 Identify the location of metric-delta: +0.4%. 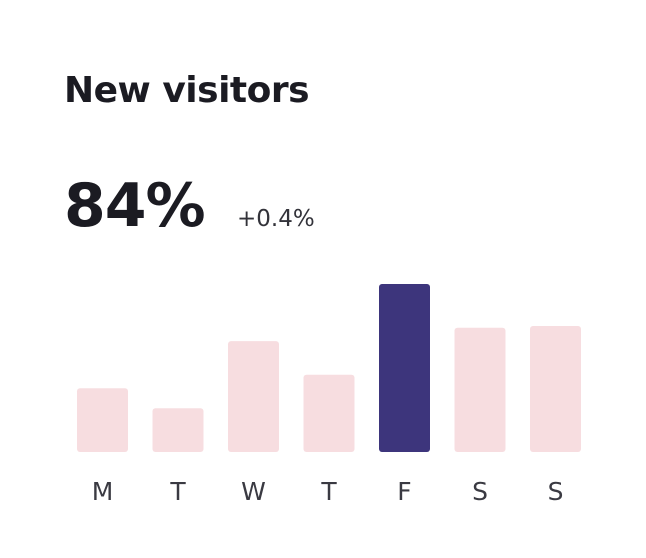
(276, 219).